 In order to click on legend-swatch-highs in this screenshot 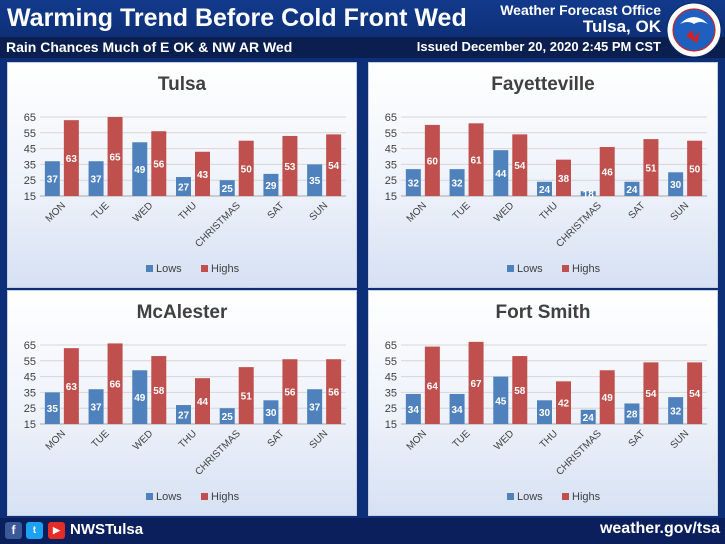, I will do `click(204, 268)`.